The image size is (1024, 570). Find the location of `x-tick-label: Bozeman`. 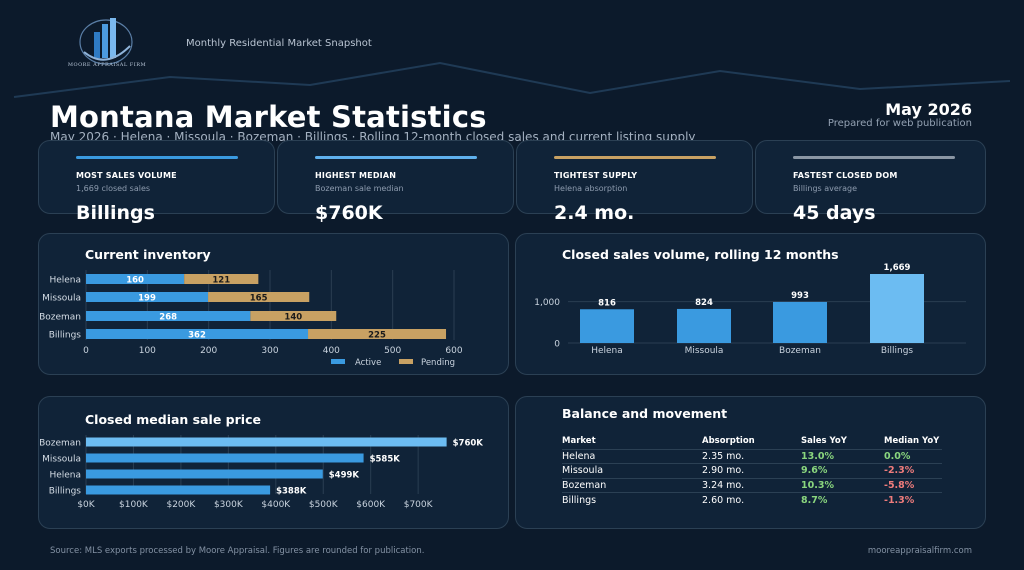

x-tick-label: Bozeman is located at coordinates (800, 351).